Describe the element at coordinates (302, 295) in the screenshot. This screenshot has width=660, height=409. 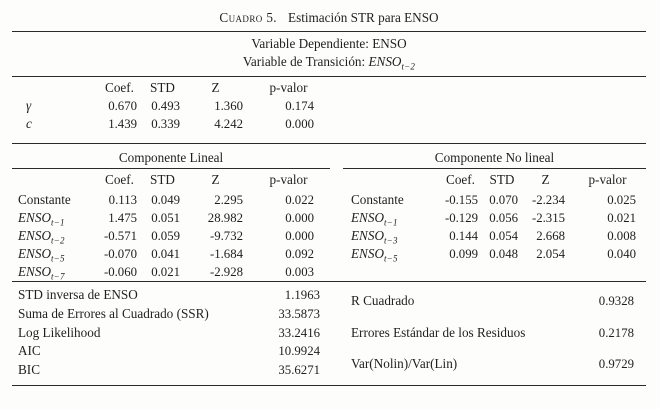
I see `stat-value: 1.1963` at that location.